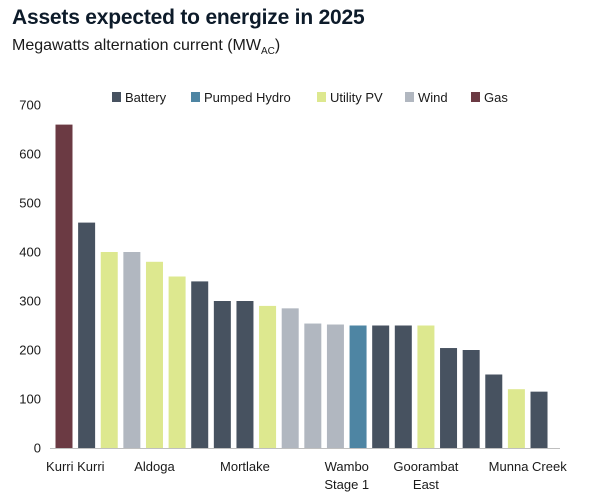 The height and width of the screenshot is (500, 595). What do you see at coordinates (136, 45) in the screenshot?
I see `subtitle-main: Megawatts alternation current (MW` at bounding box center [136, 45].